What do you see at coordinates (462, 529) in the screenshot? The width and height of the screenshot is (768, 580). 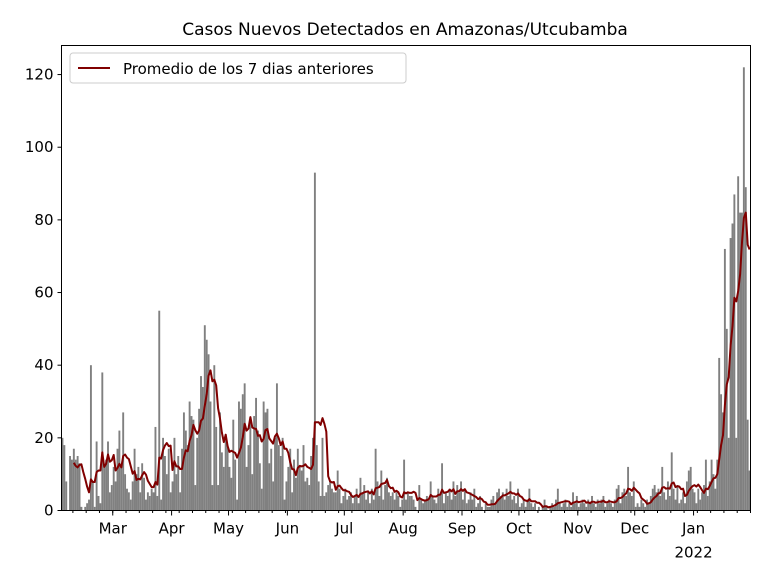 I see `x-tick-label: Sep` at bounding box center [462, 529].